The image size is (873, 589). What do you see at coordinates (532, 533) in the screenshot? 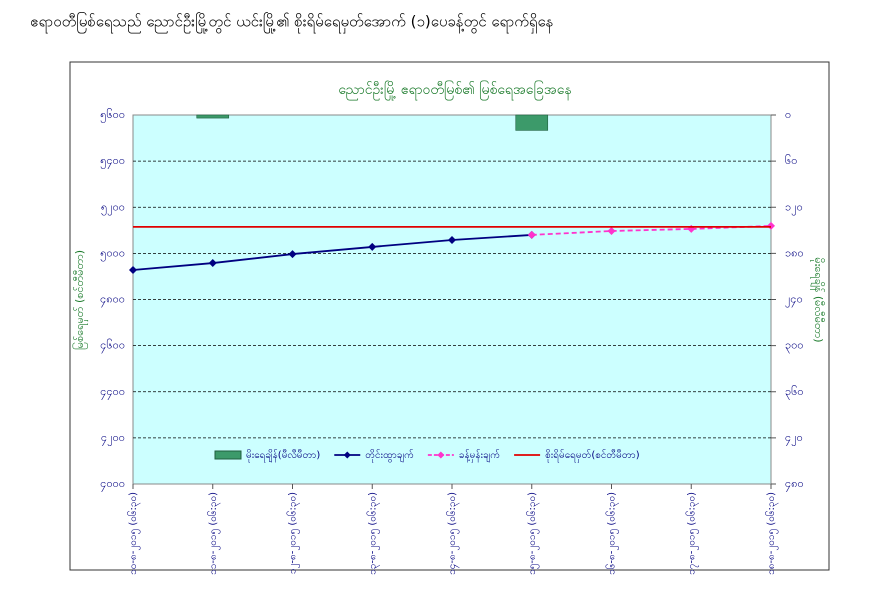
I see `x-tick-label: ၁၅-၈-၂၀၁၅ (၀၆:၃၀)` at bounding box center [532, 533].